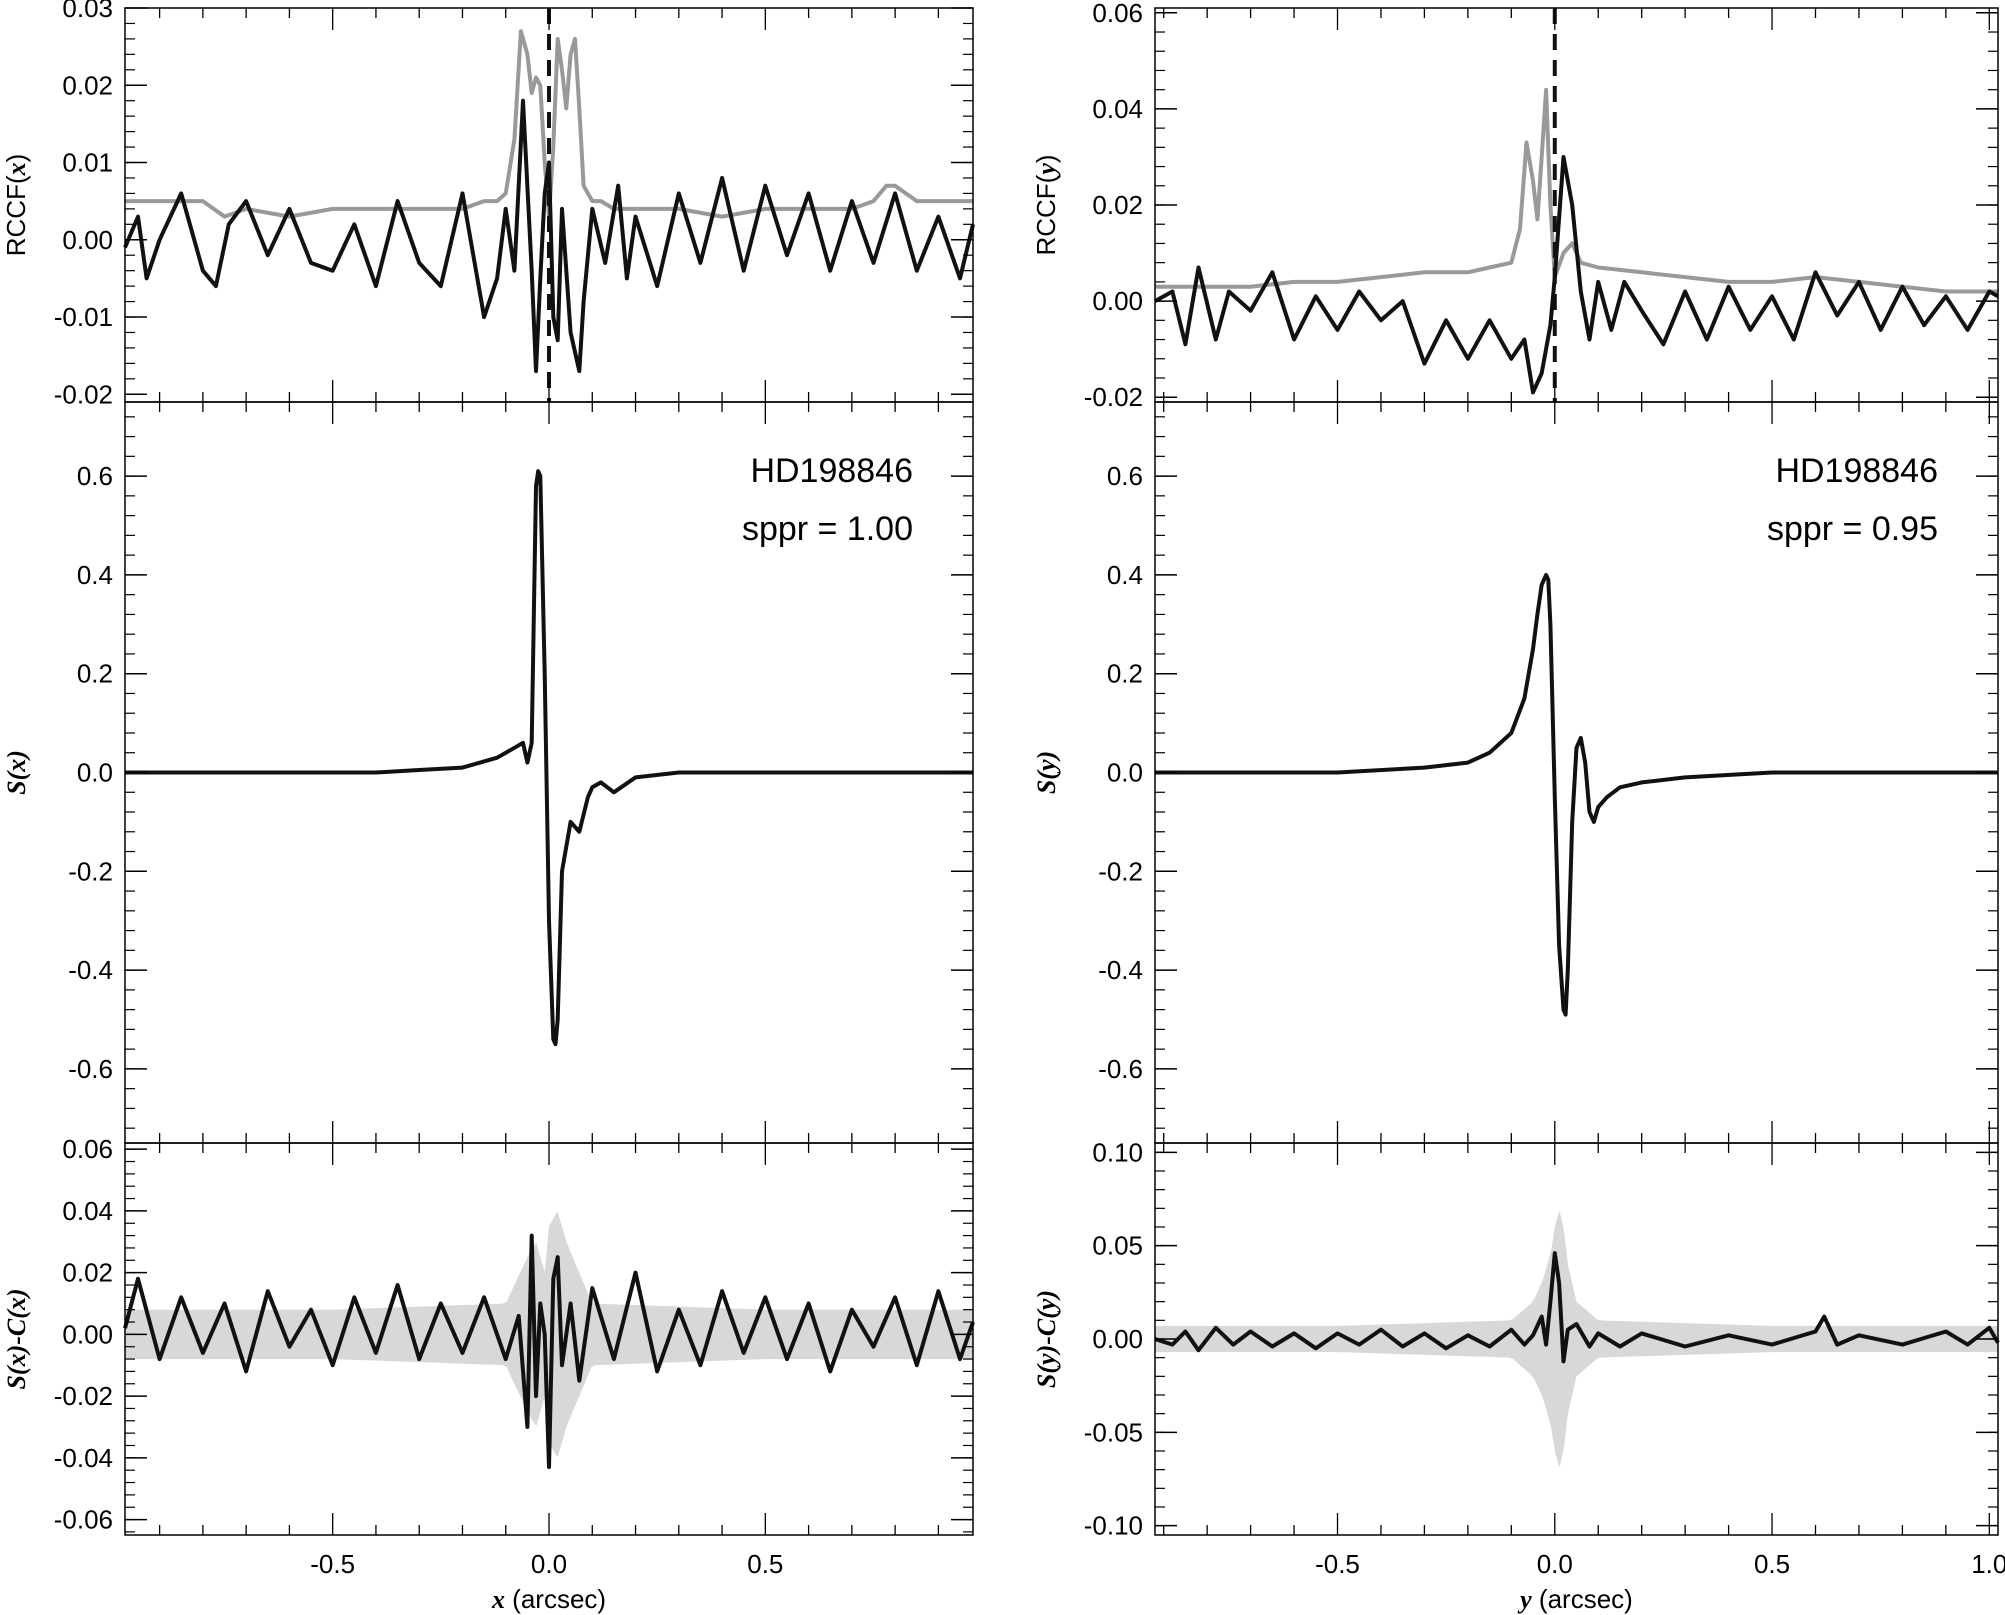 This screenshot has height=1615, width=2005. Describe the element at coordinates (87, 85) in the screenshot. I see `top-left-ytick-label: 0.02` at that location.